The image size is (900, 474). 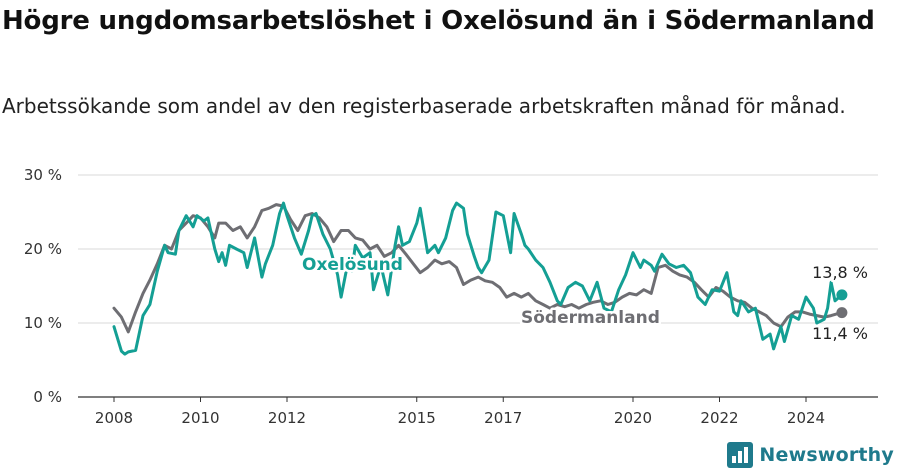 What do you see at coordinates (352, 265) in the screenshot?
I see `series-label-oxelosund: Oxelösund` at bounding box center [352, 265].